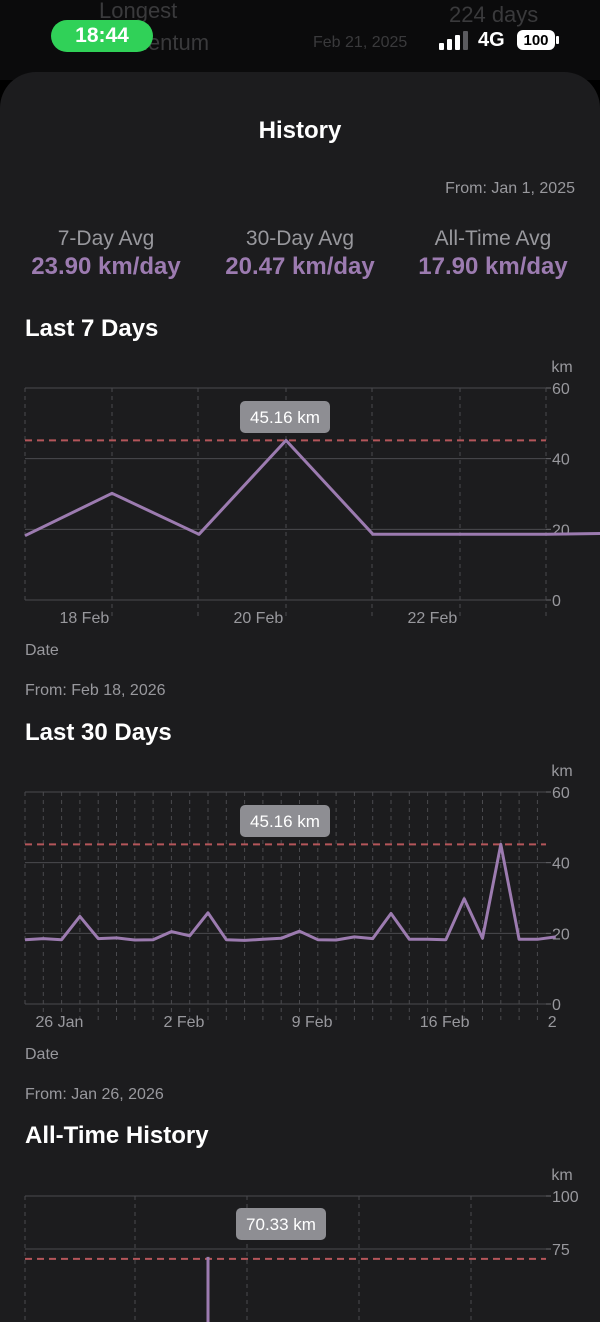  Describe the element at coordinates (510, 188) in the screenshot. I see `from-overall: From: Jan 1, 2025` at that location.